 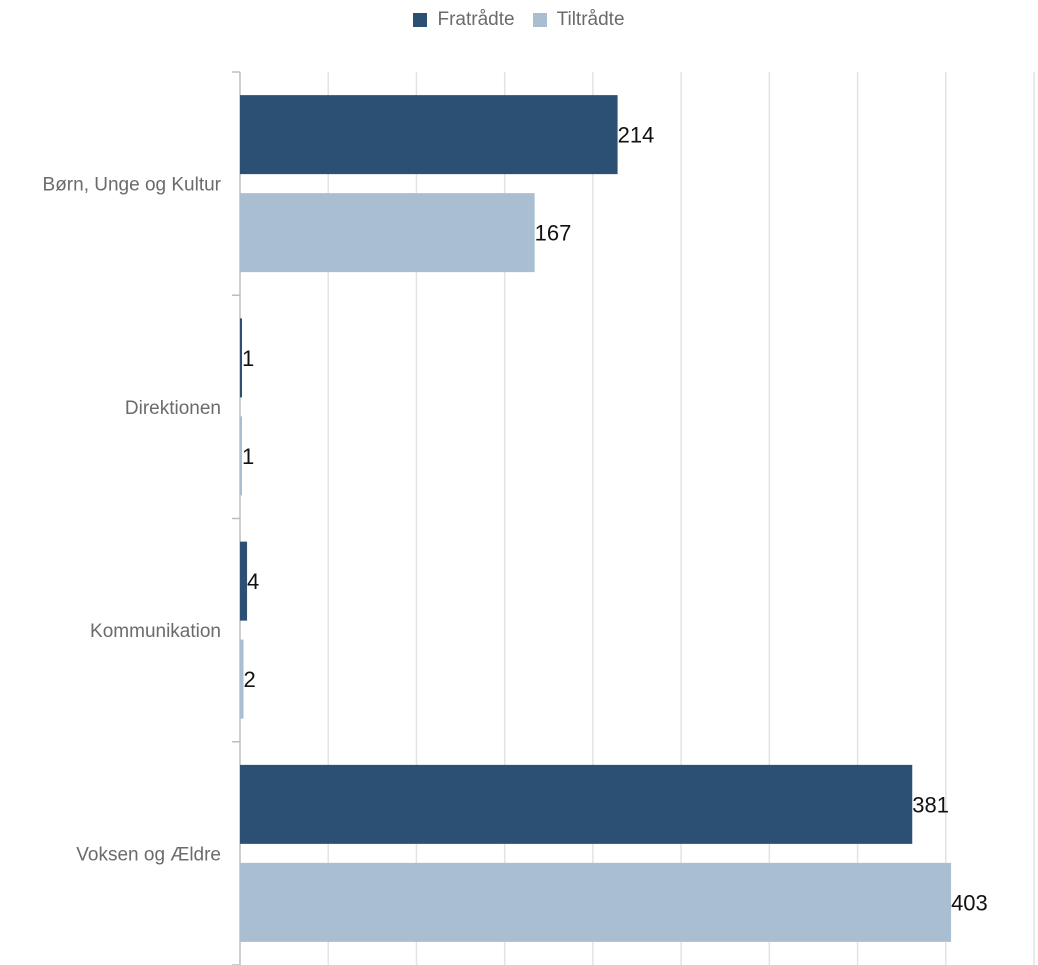 What do you see at coordinates (519, 20) in the screenshot?
I see `chart-legend: Fratrådte Tiltrådte` at bounding box center [519, 20].